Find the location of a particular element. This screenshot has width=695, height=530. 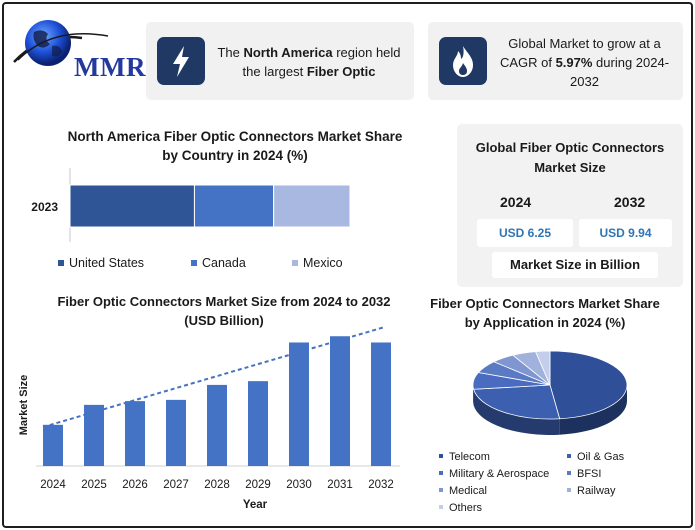

x-tick-label-2025: 2025 is located at coordinates (94, 485).